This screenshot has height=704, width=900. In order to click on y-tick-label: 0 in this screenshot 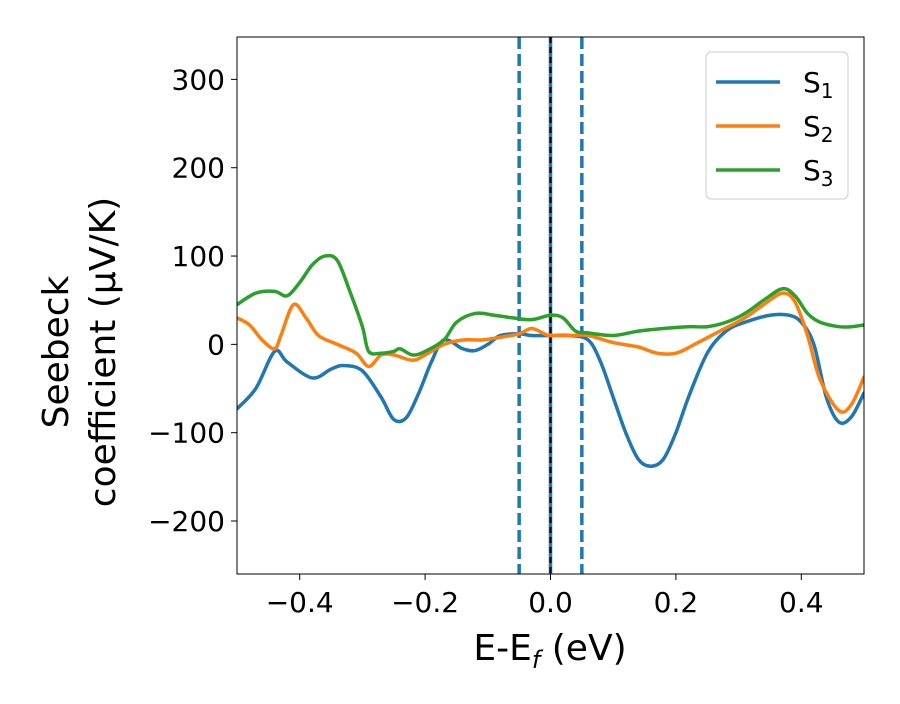, I will do `click(216, 344)`.